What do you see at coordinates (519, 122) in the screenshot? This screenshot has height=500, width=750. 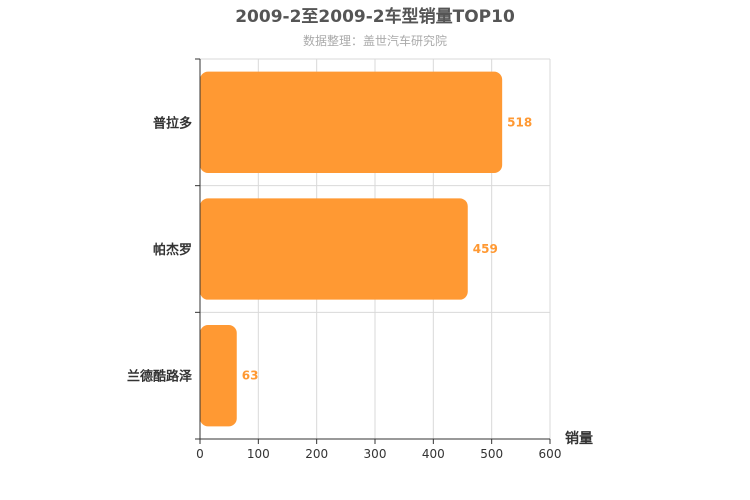 I see `data-label-0: 518` at bounding box center [519, 122].